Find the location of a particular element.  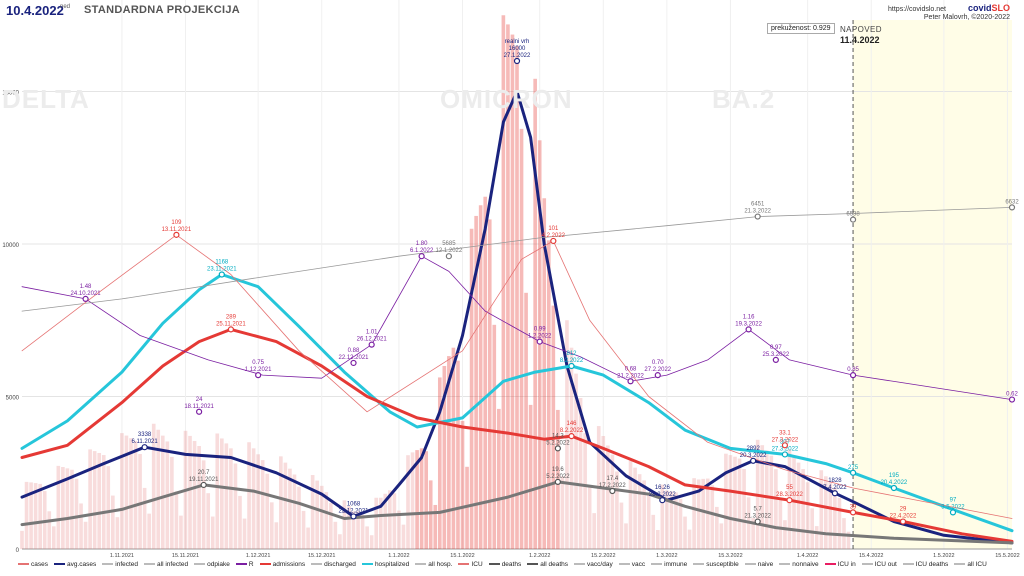

legend-label: all infected is located at coordinates (173, 564).